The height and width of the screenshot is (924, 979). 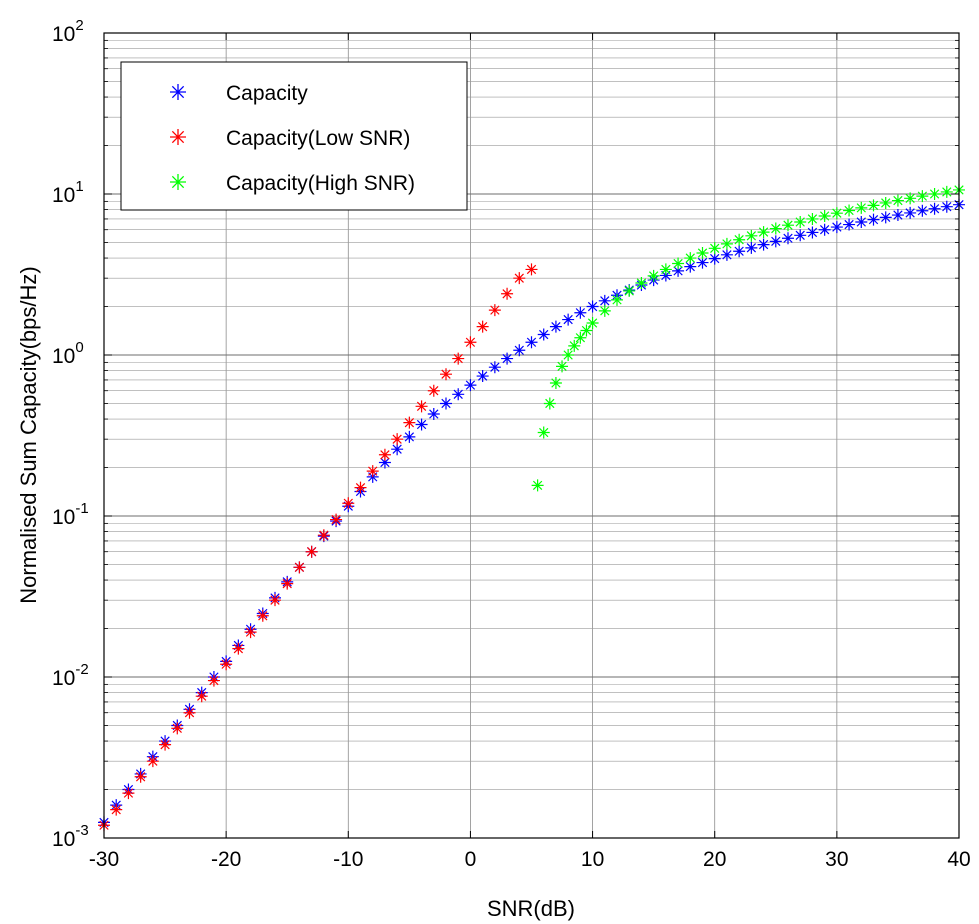 I want to click on legend-label: Capacity(High SNR), so click(x=320, y=183).